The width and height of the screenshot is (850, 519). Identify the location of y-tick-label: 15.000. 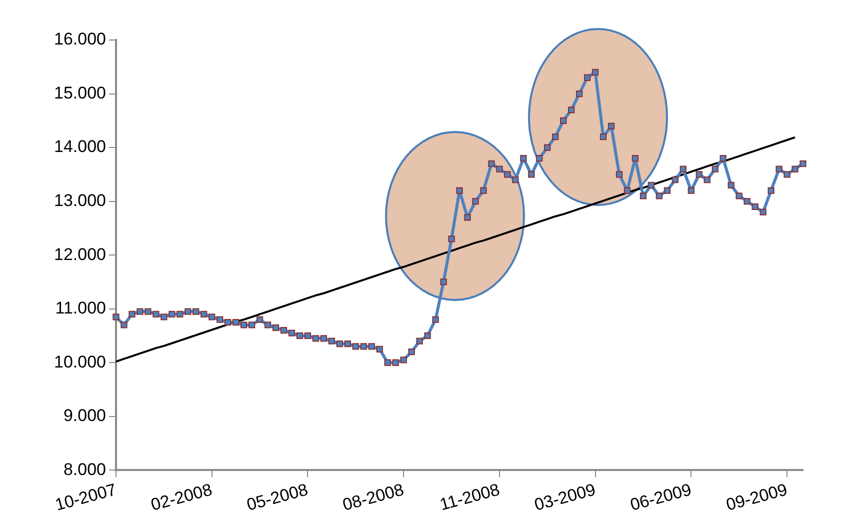
(80, 92).